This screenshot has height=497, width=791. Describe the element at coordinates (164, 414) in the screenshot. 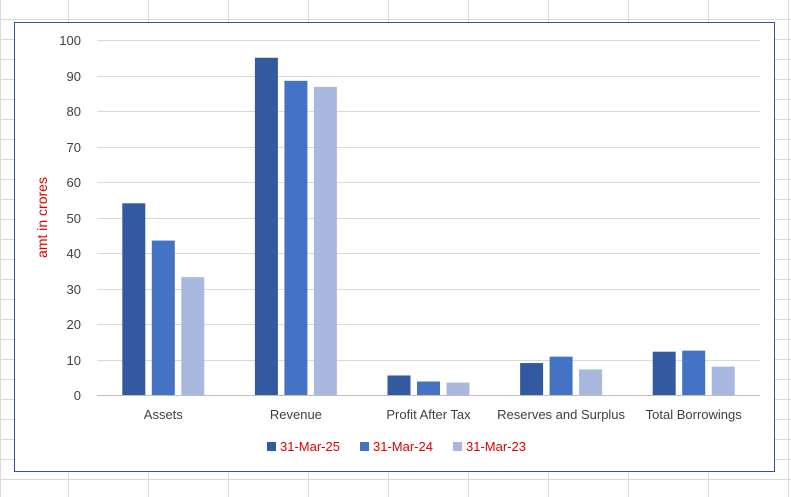

I see `x-category-label: Assets` at that location.